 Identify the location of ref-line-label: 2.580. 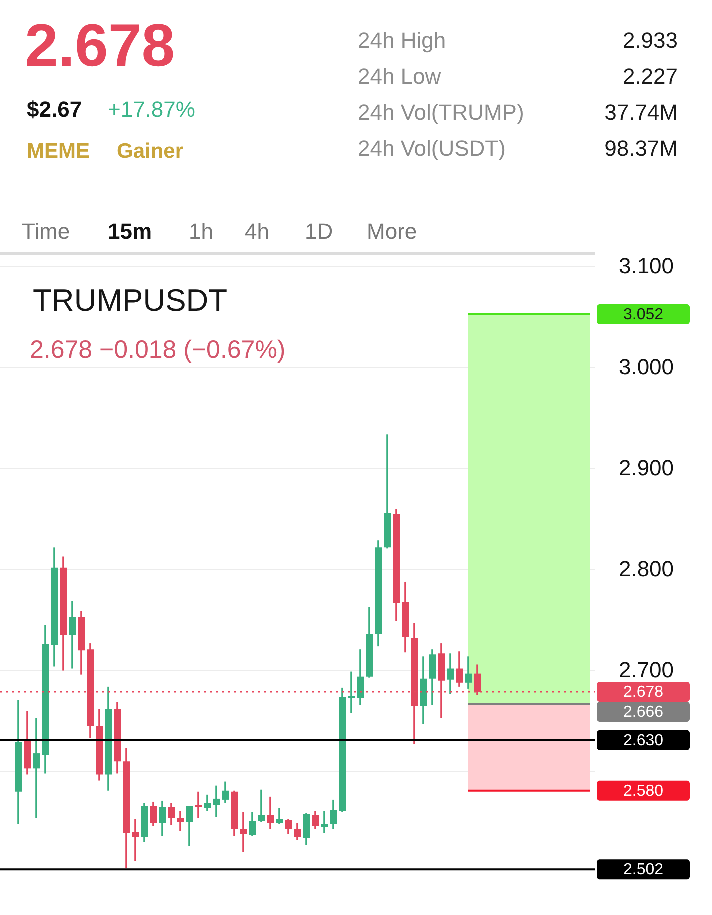
(643, 791).